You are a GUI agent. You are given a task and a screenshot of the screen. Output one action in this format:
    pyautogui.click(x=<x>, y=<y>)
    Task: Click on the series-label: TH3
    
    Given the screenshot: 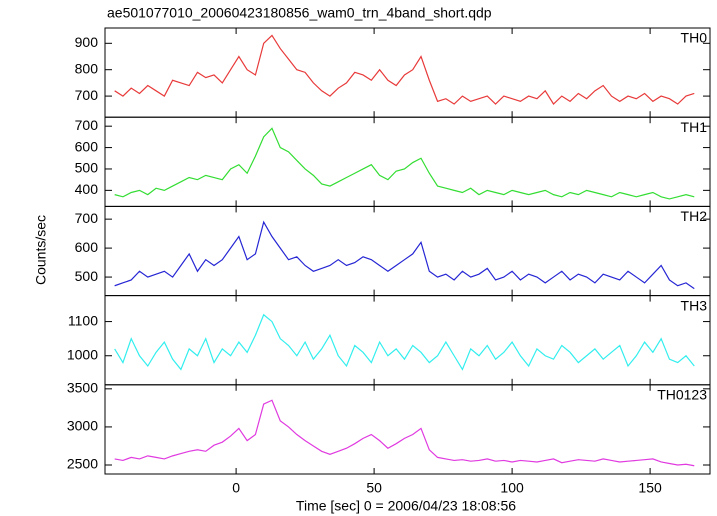 What is the action you would take?
    pyautogui.click(x=694, y=305)
    